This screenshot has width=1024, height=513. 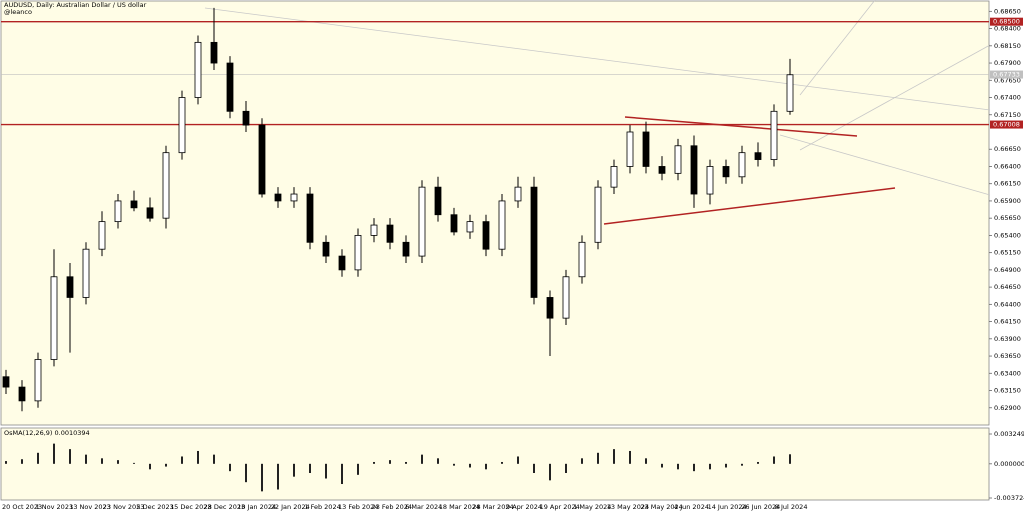 What do you see at coordinates (661, 507) in the screenshot?
I see `x-tick-label: 23 May 2024` at bounding box center [661, 507].